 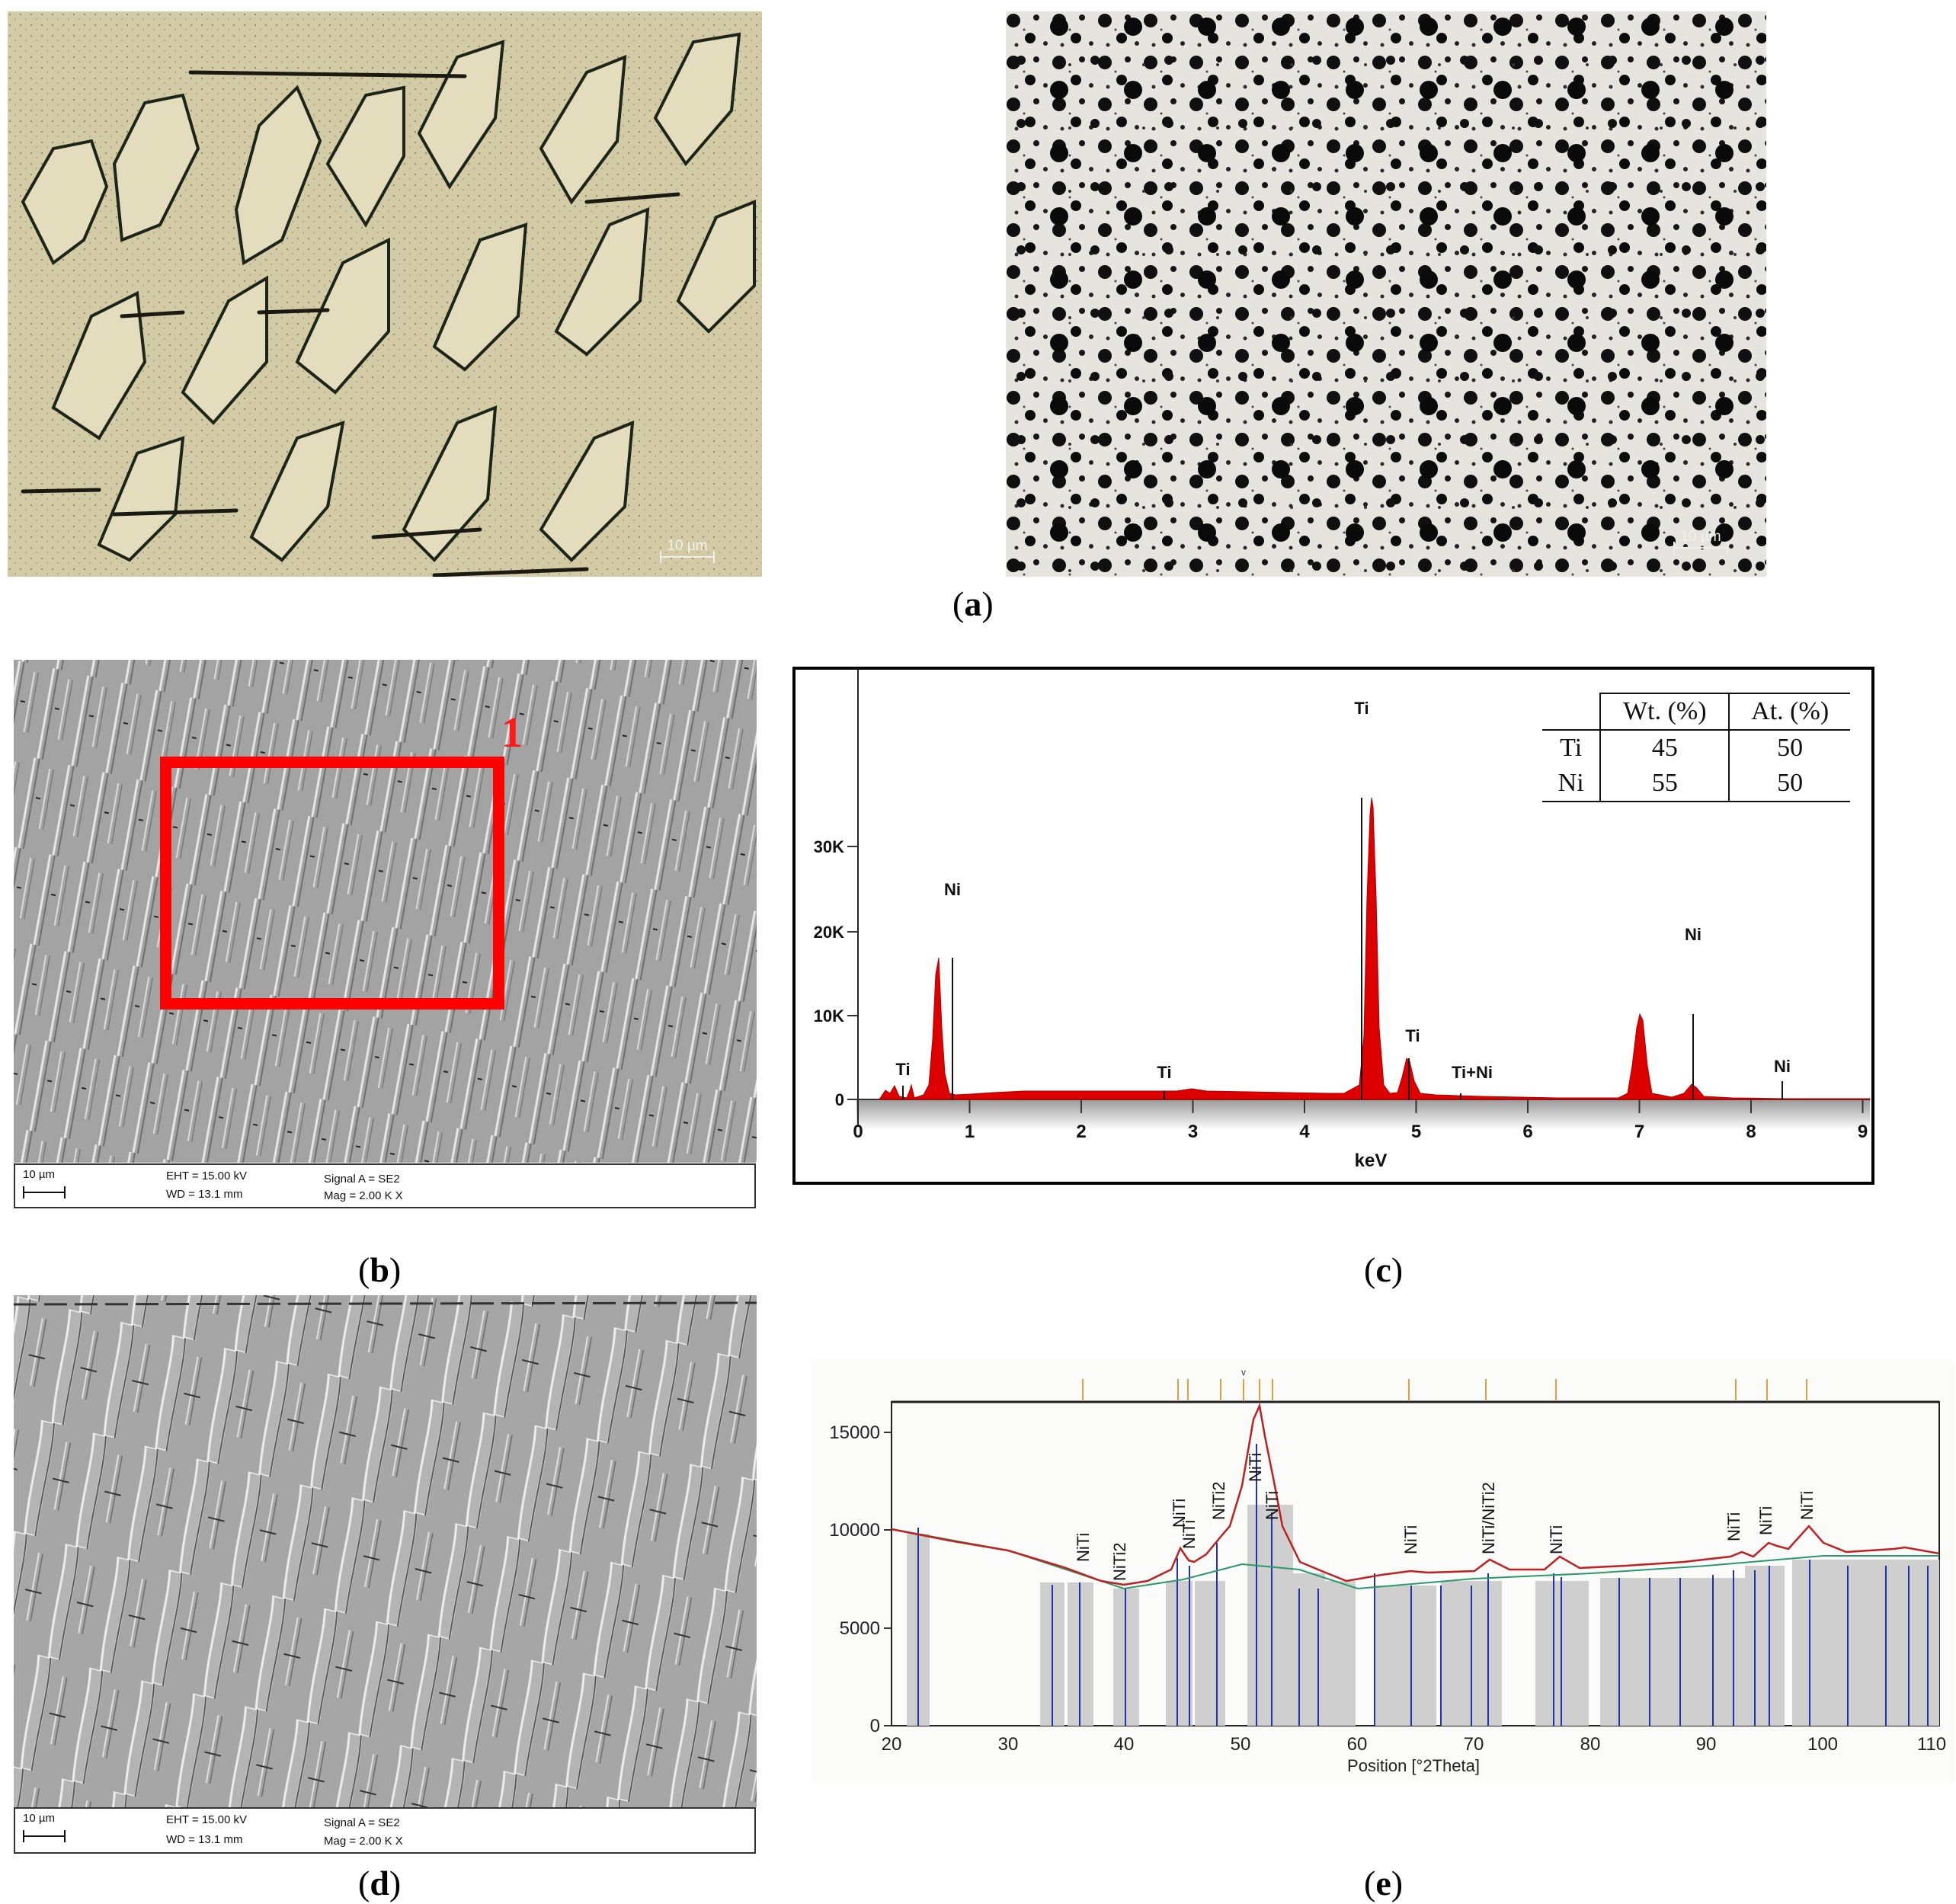 I want to click on svg-text: 6, so click(x=1527, y=1132).